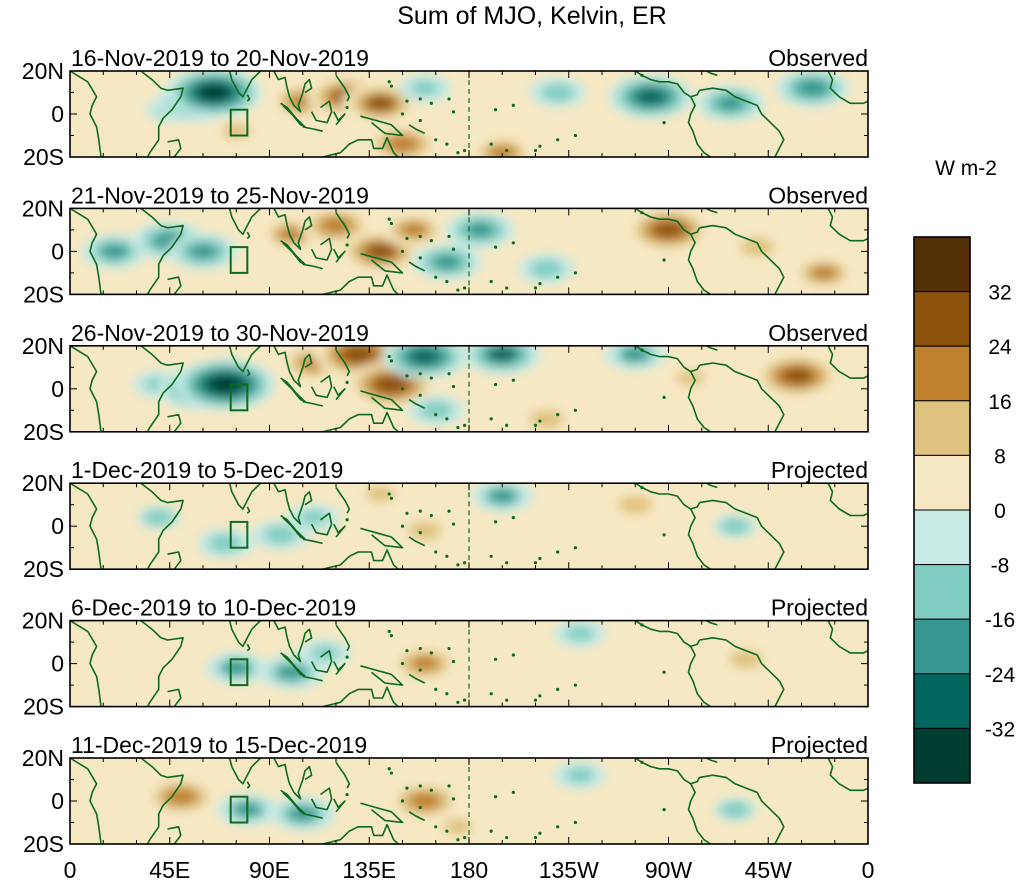 This screenshot has width=1021, height=889. I want to click on colorbar-tick-label: -8, so click(1000, 566).